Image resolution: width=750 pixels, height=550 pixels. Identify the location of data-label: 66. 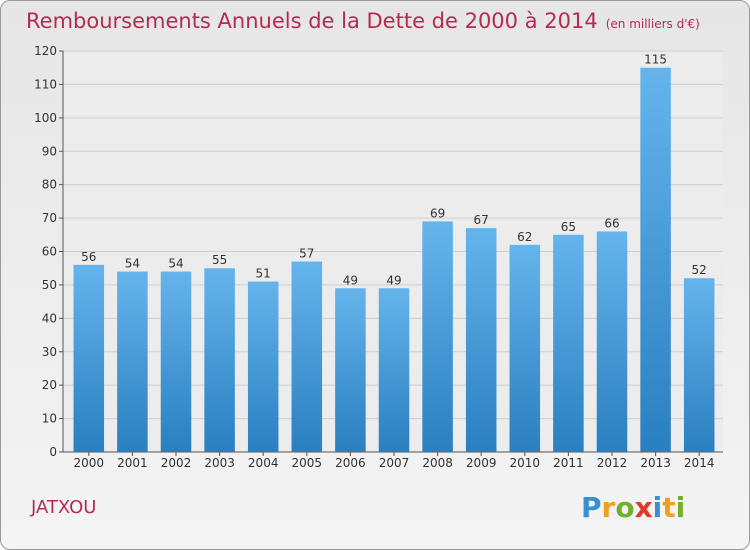
(611, 223).